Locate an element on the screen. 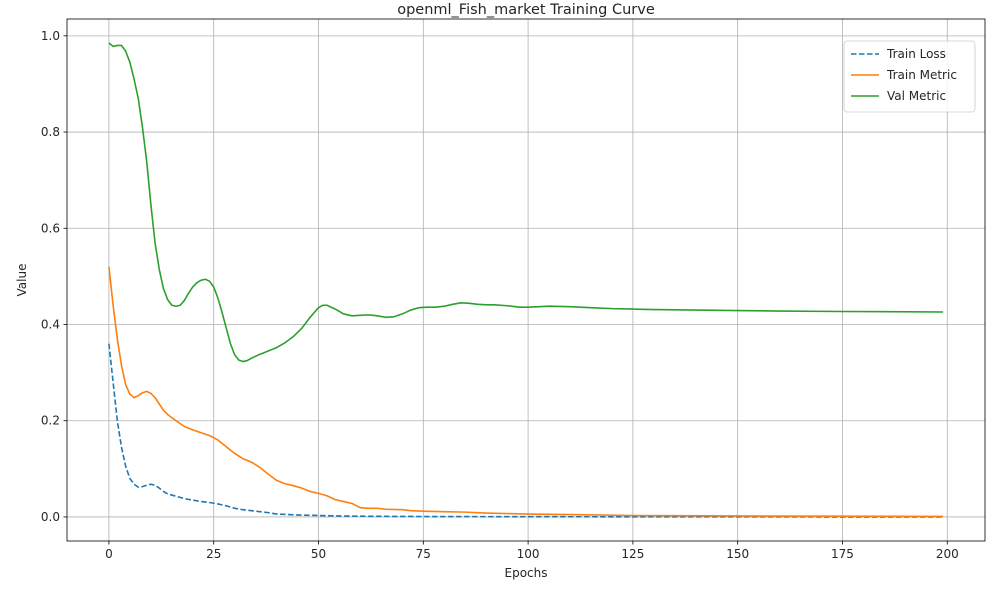 The image size is (1000, 600). x-axis-ticks: 0 25 50 75 100 125 150 175 200 is located at coordinates (532, 551).